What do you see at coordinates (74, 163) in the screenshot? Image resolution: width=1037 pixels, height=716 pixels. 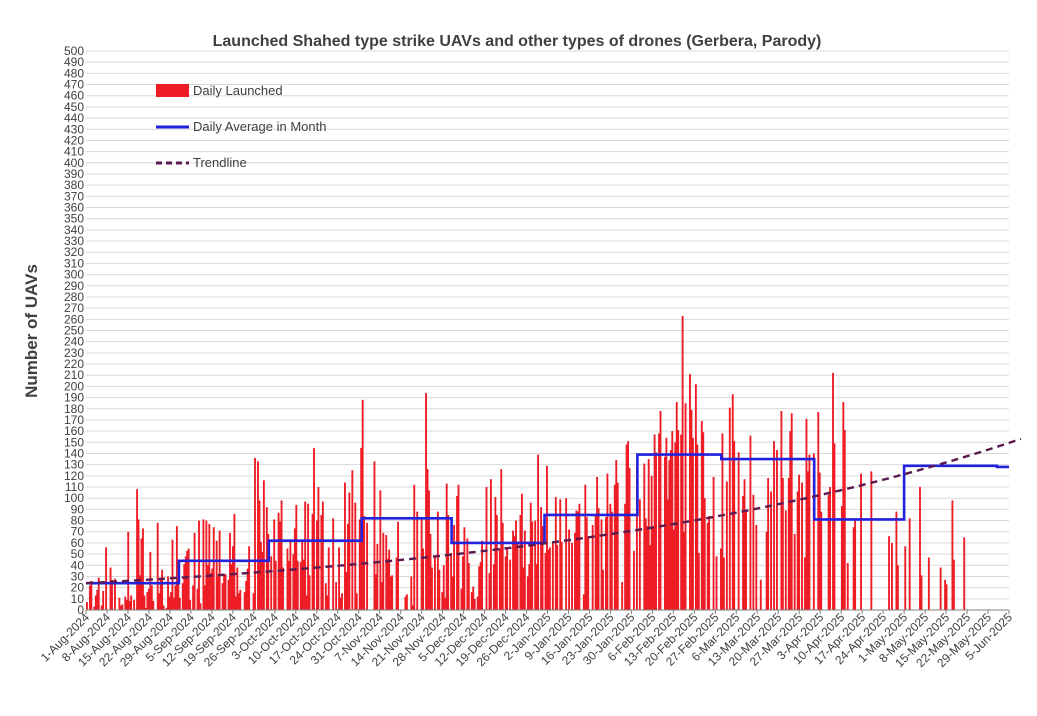 I see `y-tick-label: 400` at bounding box center [74, 163].